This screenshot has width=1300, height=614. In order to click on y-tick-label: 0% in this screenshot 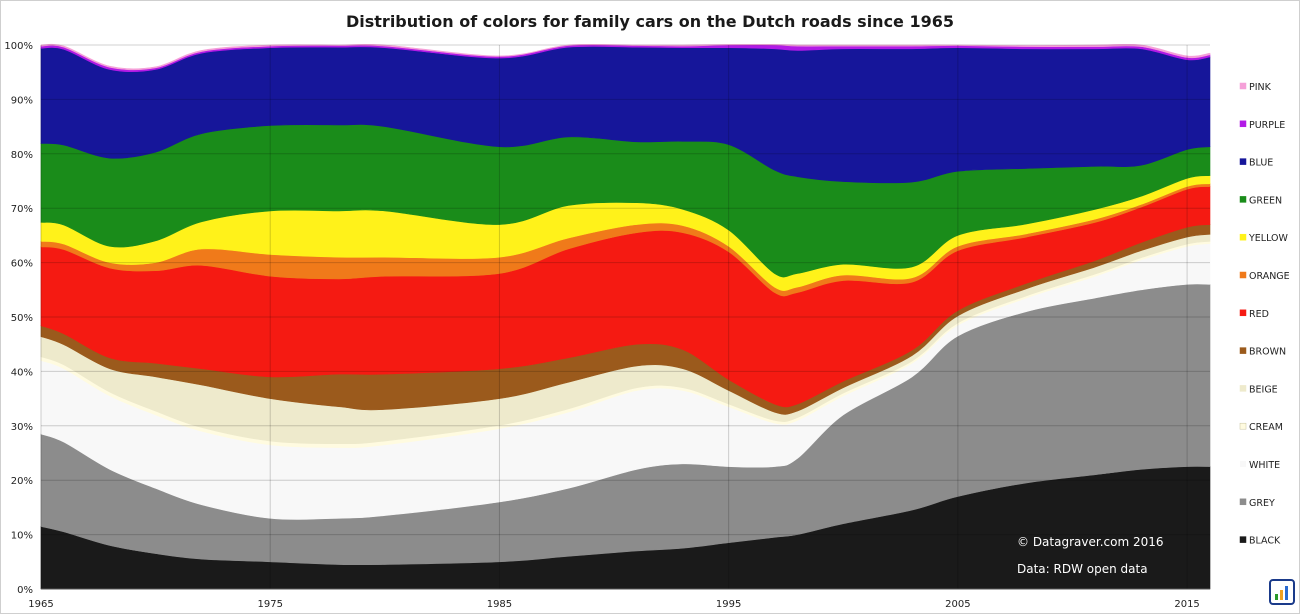, I will do `click(25, 590)`.